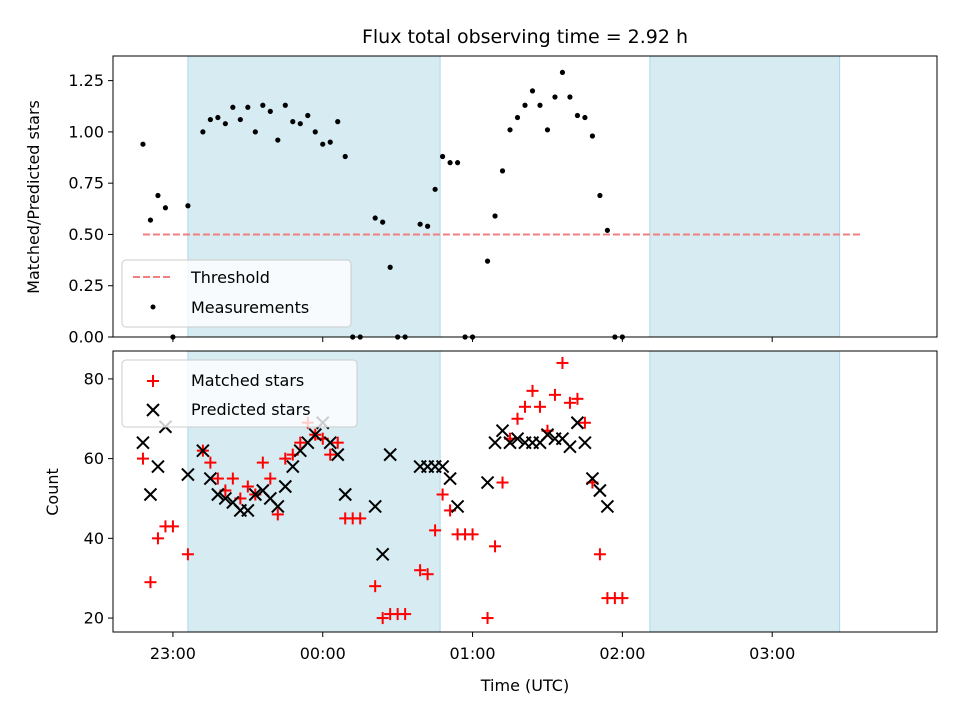  I want to click on y-tick-label: 60, so click(94, 458).